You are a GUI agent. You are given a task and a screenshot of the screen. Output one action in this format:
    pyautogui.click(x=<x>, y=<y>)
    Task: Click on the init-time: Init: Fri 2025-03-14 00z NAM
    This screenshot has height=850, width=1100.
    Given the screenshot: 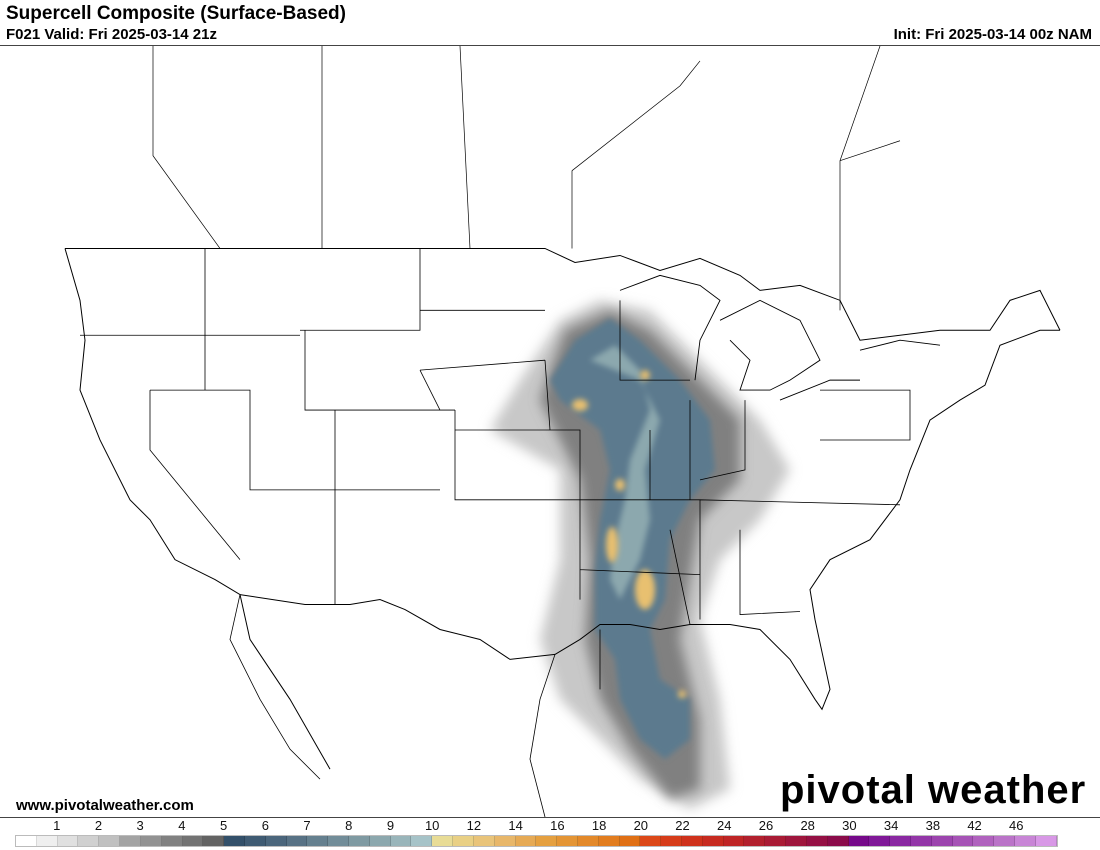 What is the action you would take?
    pyautogui.click(x=992, y=34)
    